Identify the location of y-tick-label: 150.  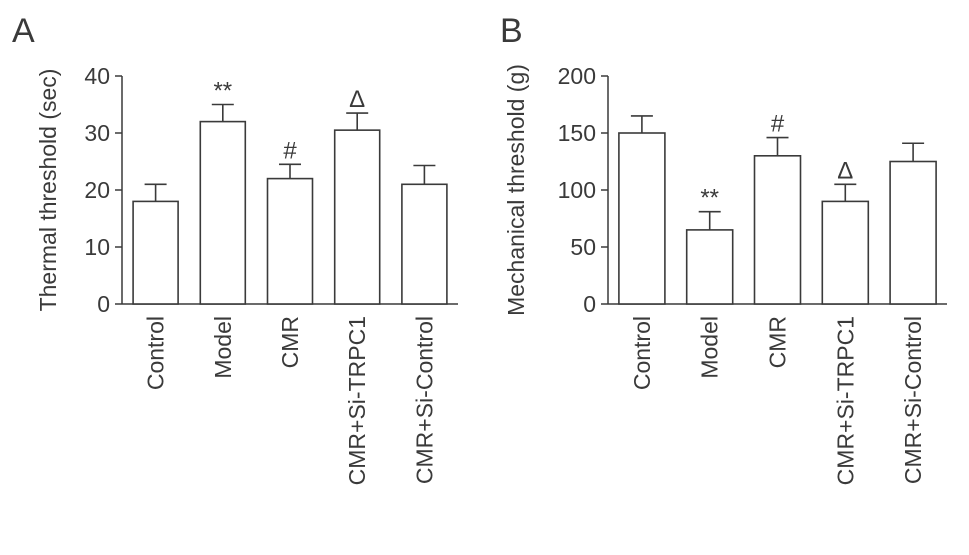
(577, 133).